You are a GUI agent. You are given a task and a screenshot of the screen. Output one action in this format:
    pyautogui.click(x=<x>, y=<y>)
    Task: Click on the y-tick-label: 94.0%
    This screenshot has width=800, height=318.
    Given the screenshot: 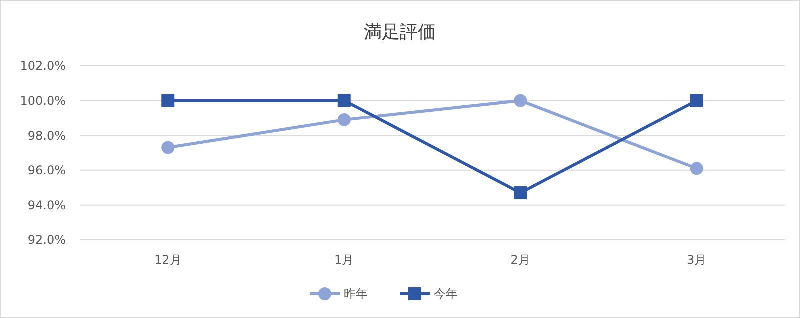 What is the action you would take?
    pyautogui.click(x=47, y=205)
    